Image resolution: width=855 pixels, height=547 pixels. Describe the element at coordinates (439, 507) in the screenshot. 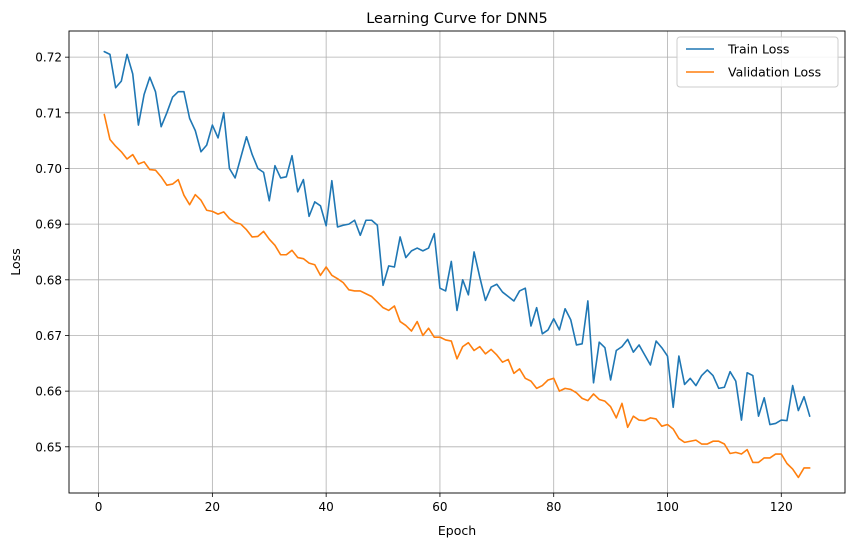

I see `x-tick-label: 60` at that location.